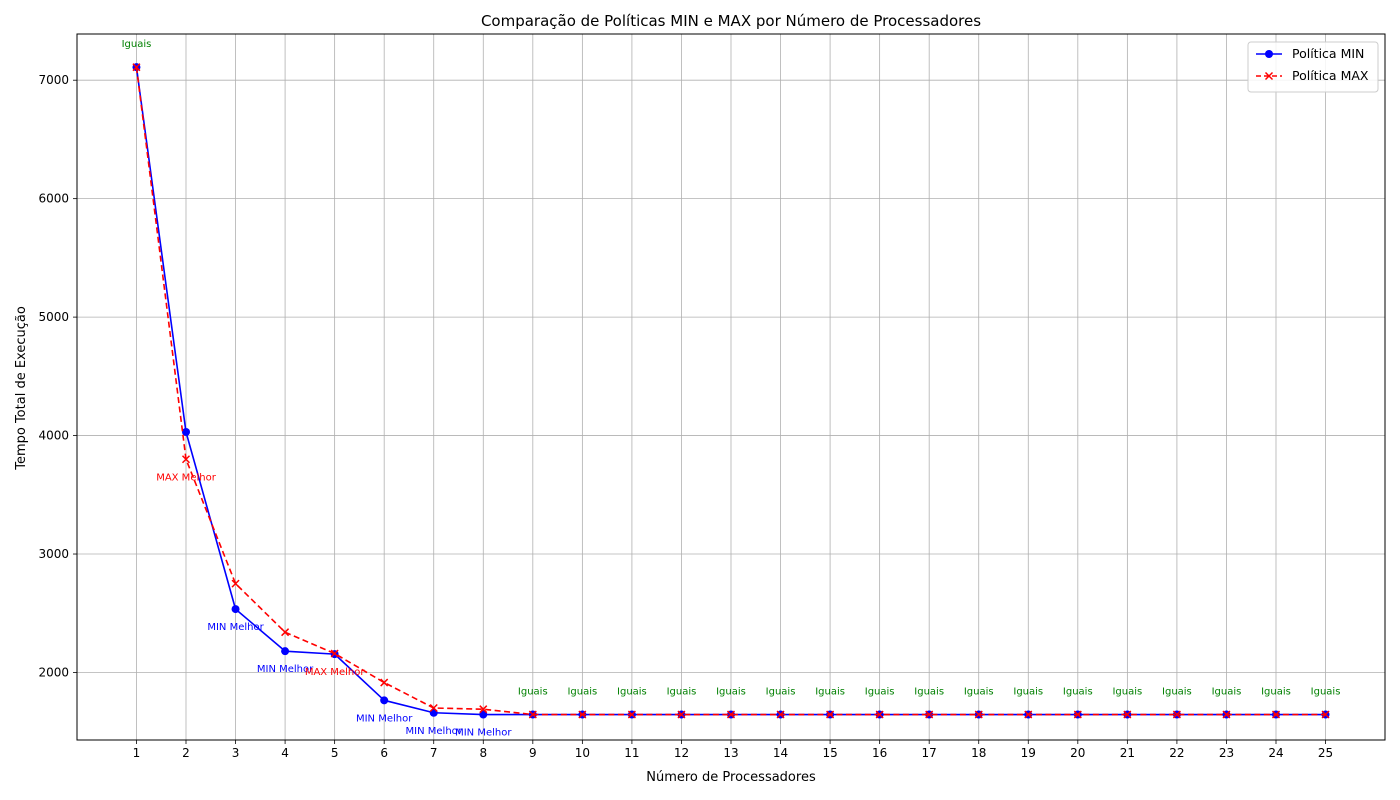 The width and height of the screenshot is (1400, 800). Describe the element at coordinates (1275, 753) in the screenshot. I see `x-tick-label: 24` at that location.